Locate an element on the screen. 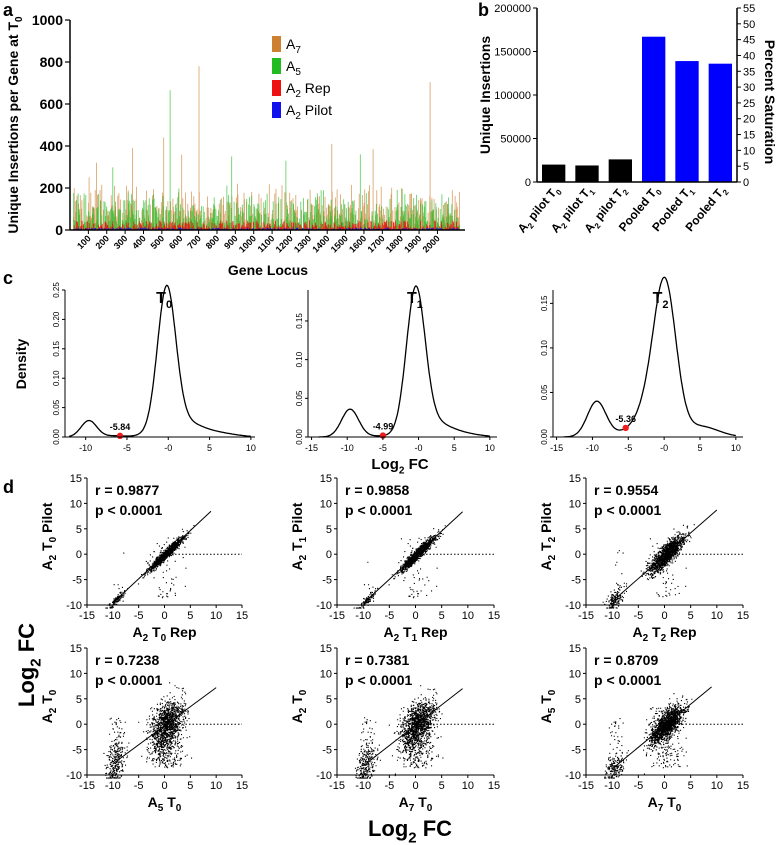 The height and width of the screenshot is (845, 778). x-tick-label: 5 is located at coordinates (454, 448).